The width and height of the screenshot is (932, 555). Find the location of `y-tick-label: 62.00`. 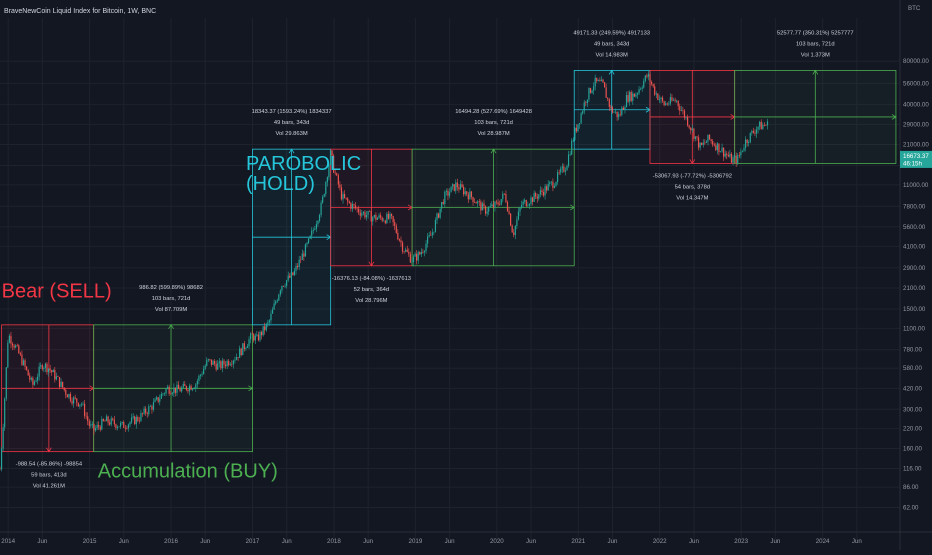

y-tick-label: 62.00 is located at coordinates (911, 508).